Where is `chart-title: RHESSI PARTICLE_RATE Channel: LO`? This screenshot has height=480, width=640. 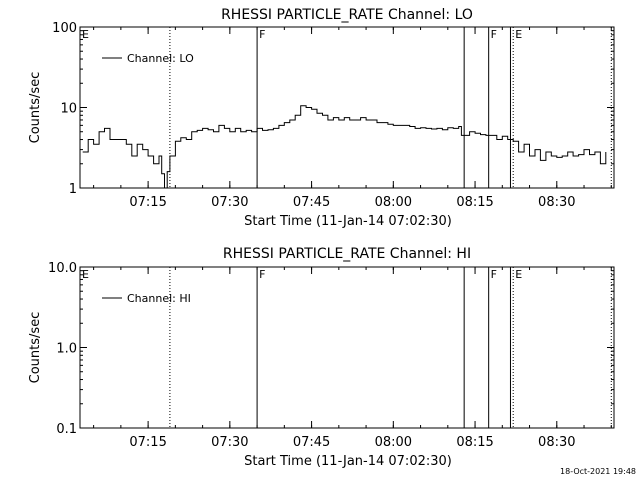
chart-title: RHESSI PARTICLE_RATE Channel: LO is located at coordinates (347, 15).